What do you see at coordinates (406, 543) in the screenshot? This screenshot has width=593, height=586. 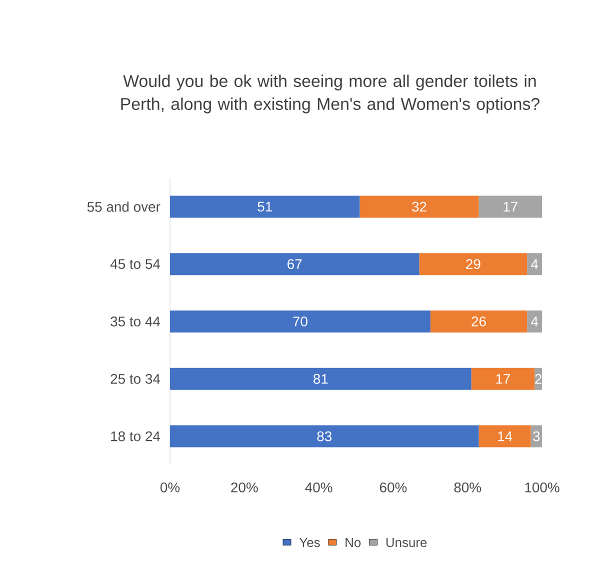 I see `legend-label: Unsure` at bounding box center [406, 543].